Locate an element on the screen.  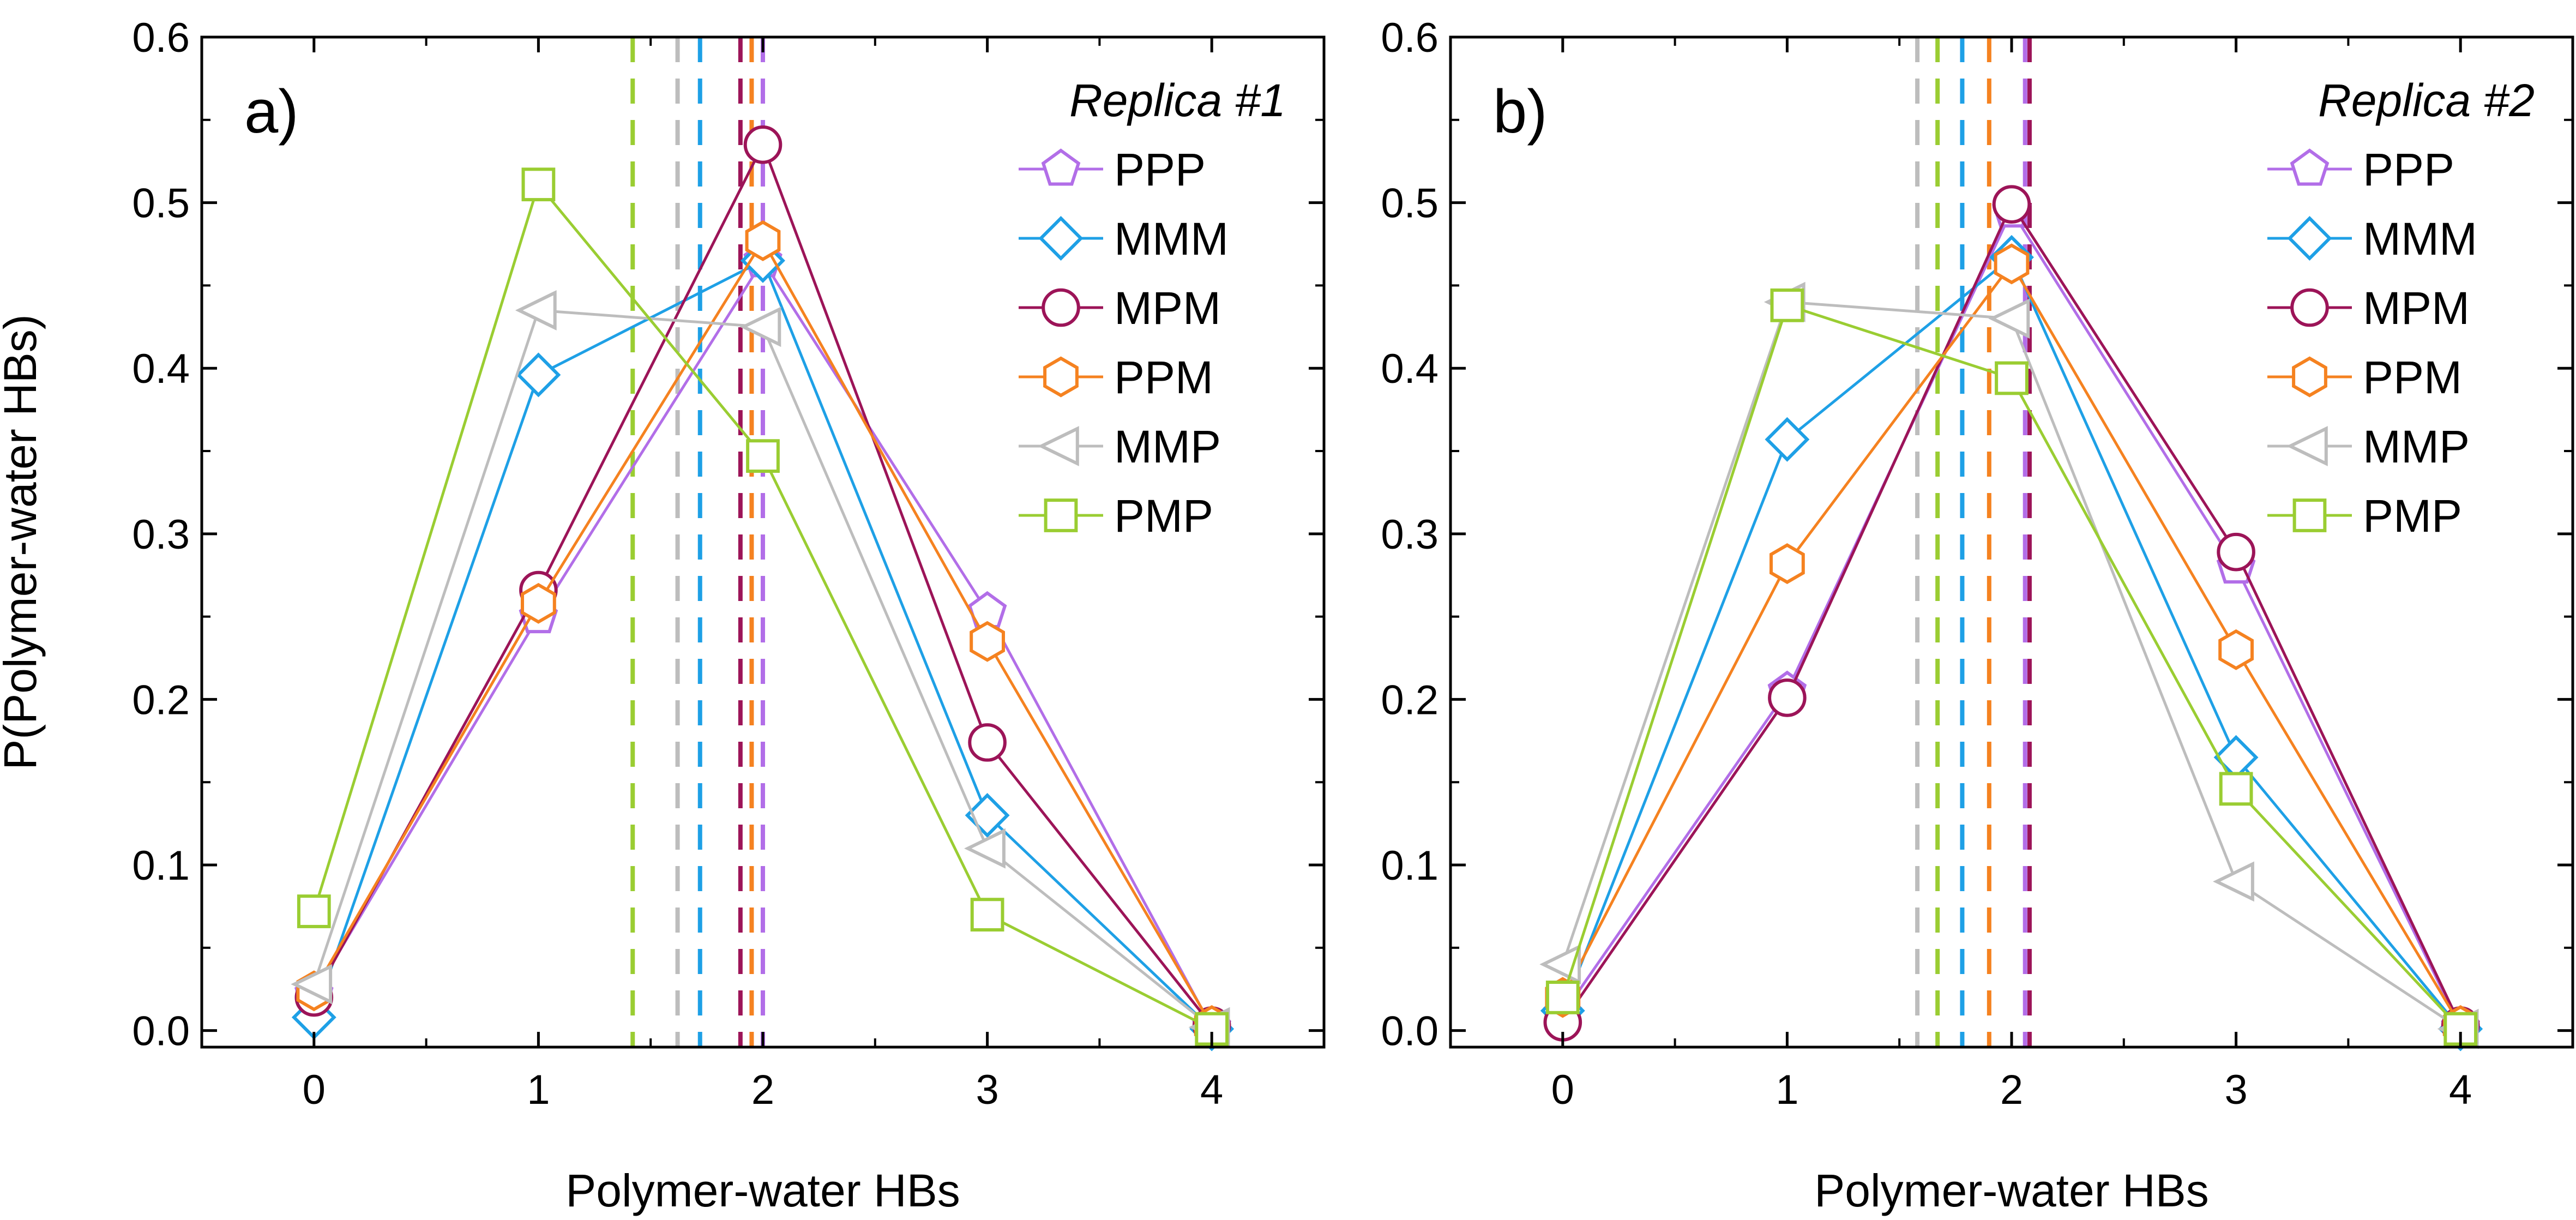
legend: Replica #1 PPP MMM MPM PPM MMP PMP is located at coordinates (1152, 308).